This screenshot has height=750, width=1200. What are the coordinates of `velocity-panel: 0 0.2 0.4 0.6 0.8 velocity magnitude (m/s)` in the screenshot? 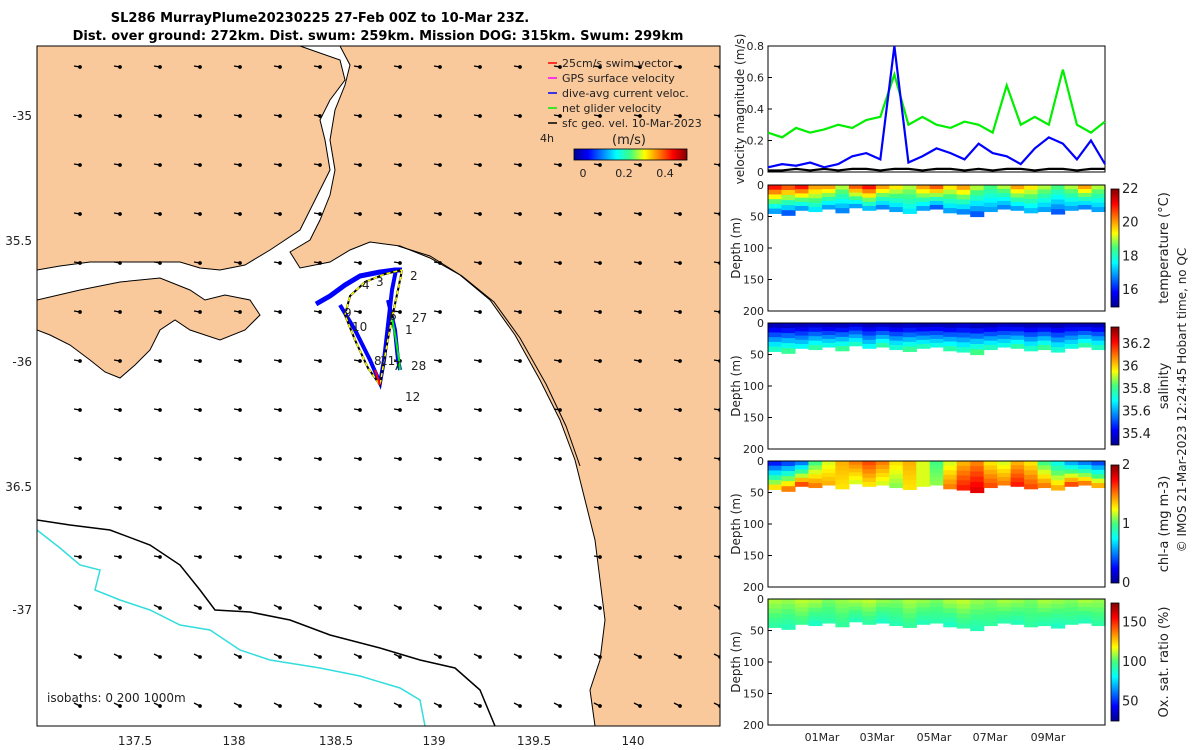 It's located at (919, 109).